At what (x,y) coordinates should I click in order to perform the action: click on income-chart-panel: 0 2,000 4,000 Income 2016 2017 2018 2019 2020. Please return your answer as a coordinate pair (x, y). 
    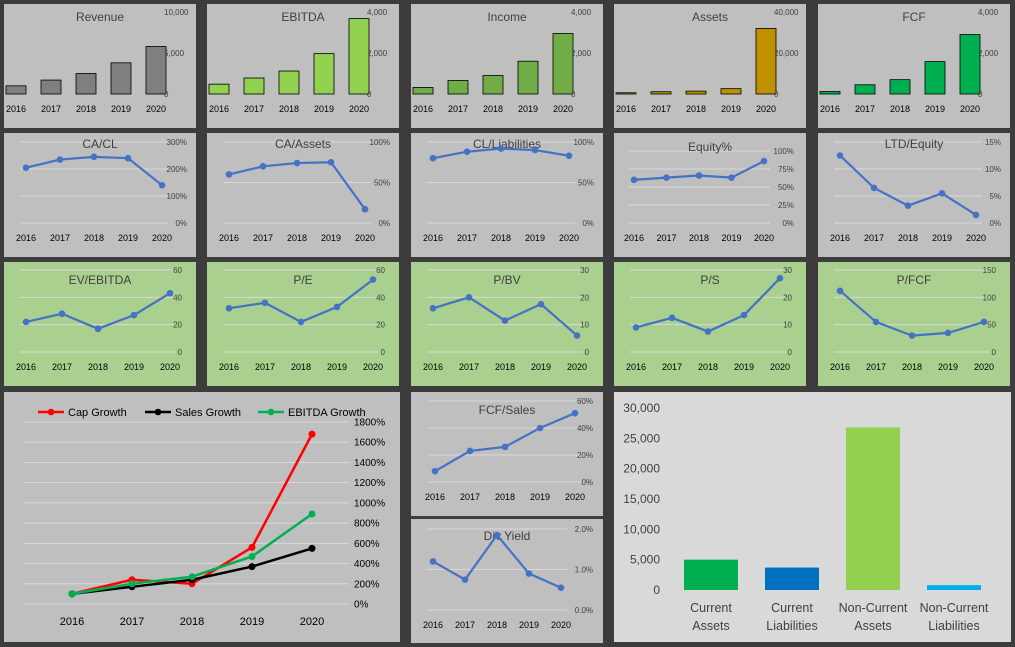
    Looking at the image, I should click on (507, 66).